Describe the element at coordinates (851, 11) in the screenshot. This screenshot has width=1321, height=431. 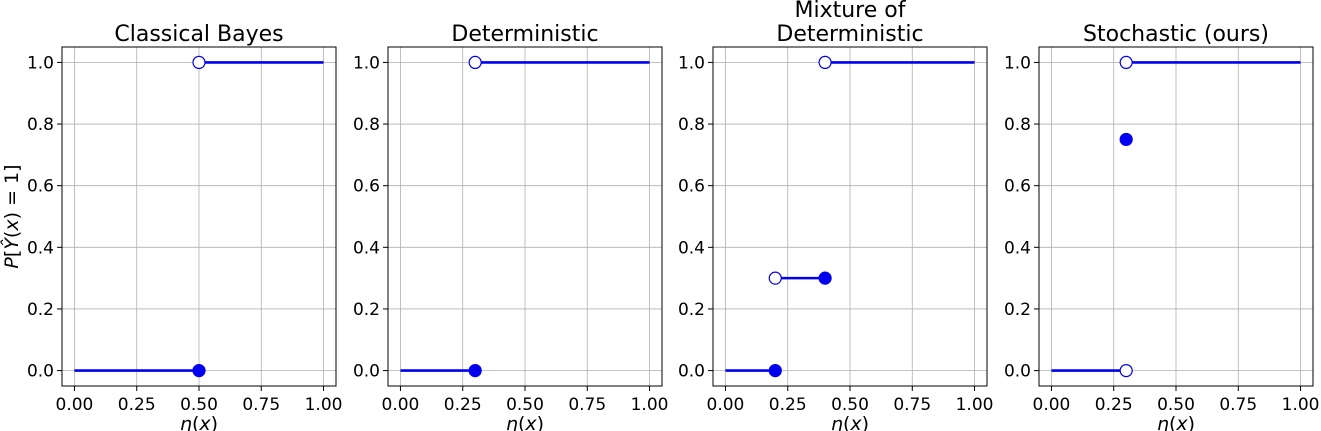
I see `subplot-title: Mixture of` at that location.